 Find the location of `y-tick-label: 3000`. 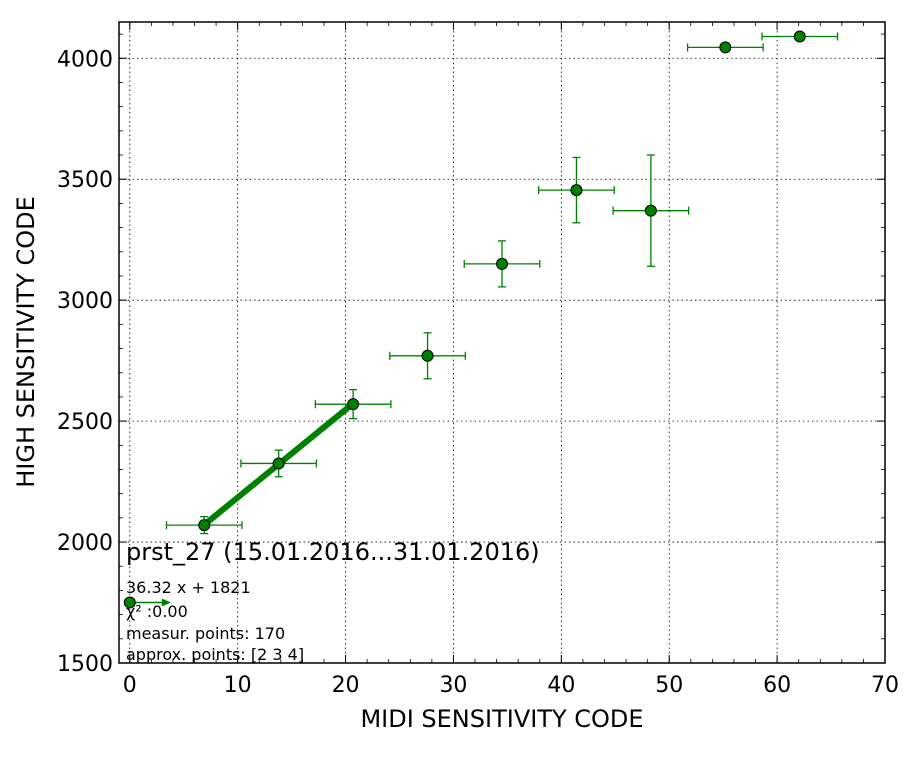

y-tick-label: 3000 is located at coordinates (85, 301).